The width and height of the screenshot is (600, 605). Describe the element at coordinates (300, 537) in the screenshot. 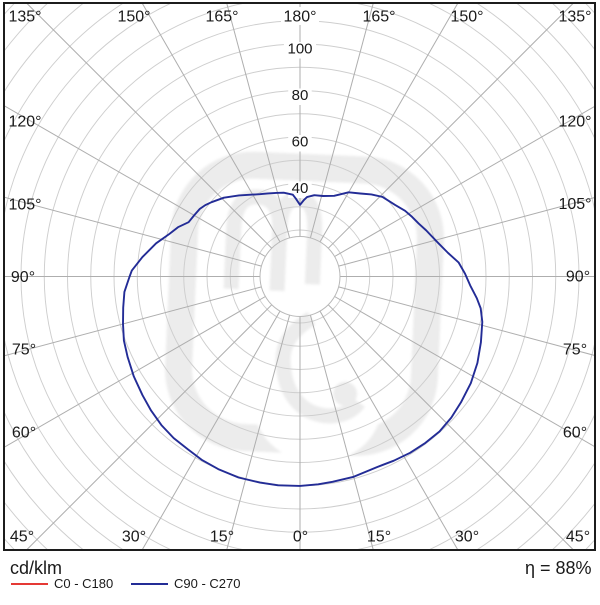

I see `svg-text: 0°` at that location.